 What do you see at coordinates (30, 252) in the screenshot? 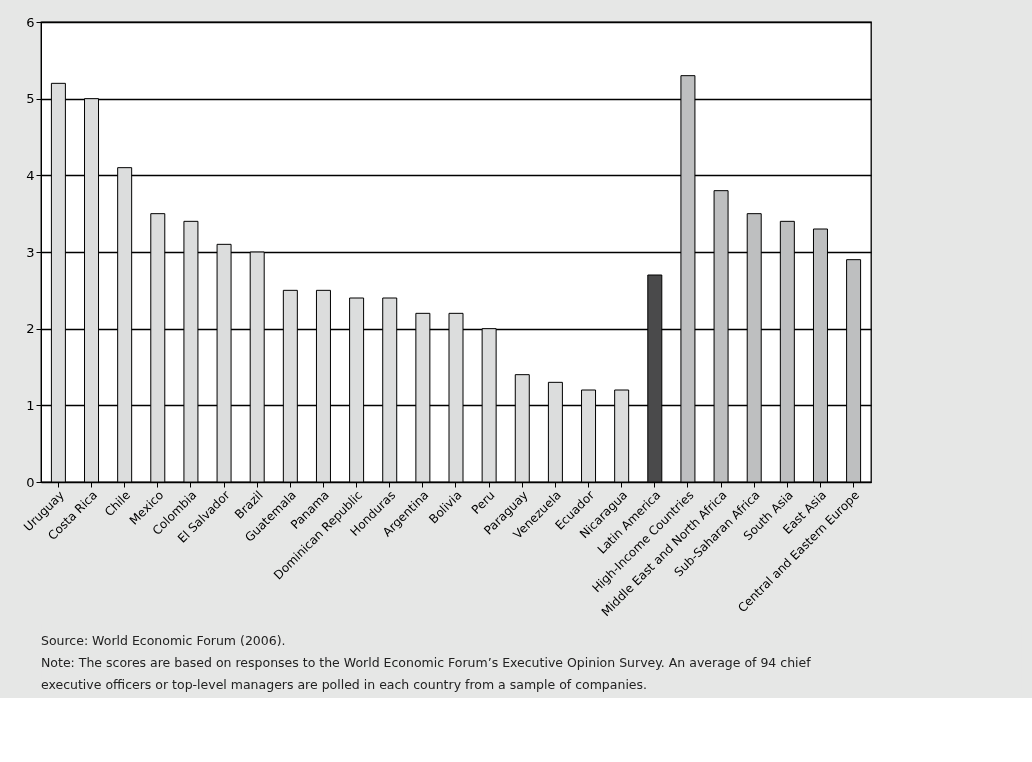
I see `y-tick-label: 3` at bounding box center [30, 252].